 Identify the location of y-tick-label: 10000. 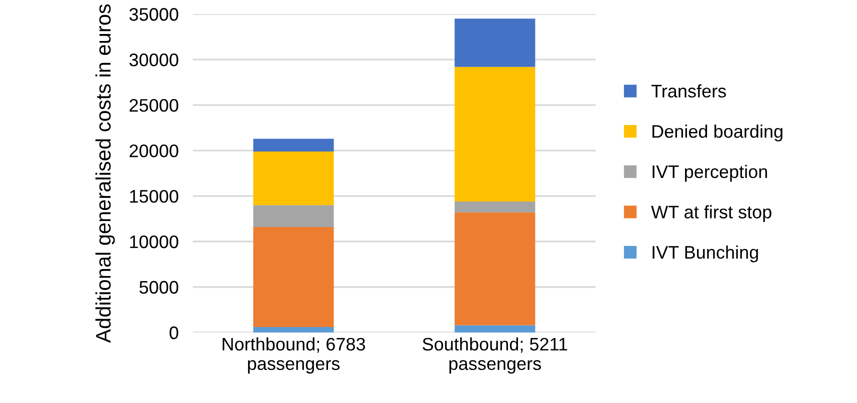
(154, 241).